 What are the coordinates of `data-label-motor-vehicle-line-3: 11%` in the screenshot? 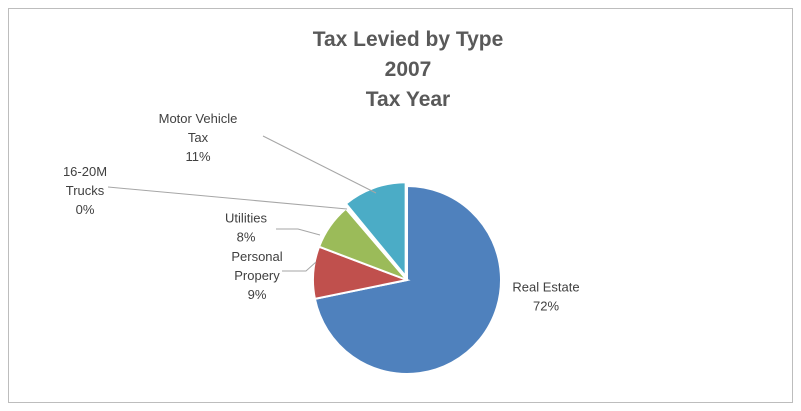 It's located at (197, 156).